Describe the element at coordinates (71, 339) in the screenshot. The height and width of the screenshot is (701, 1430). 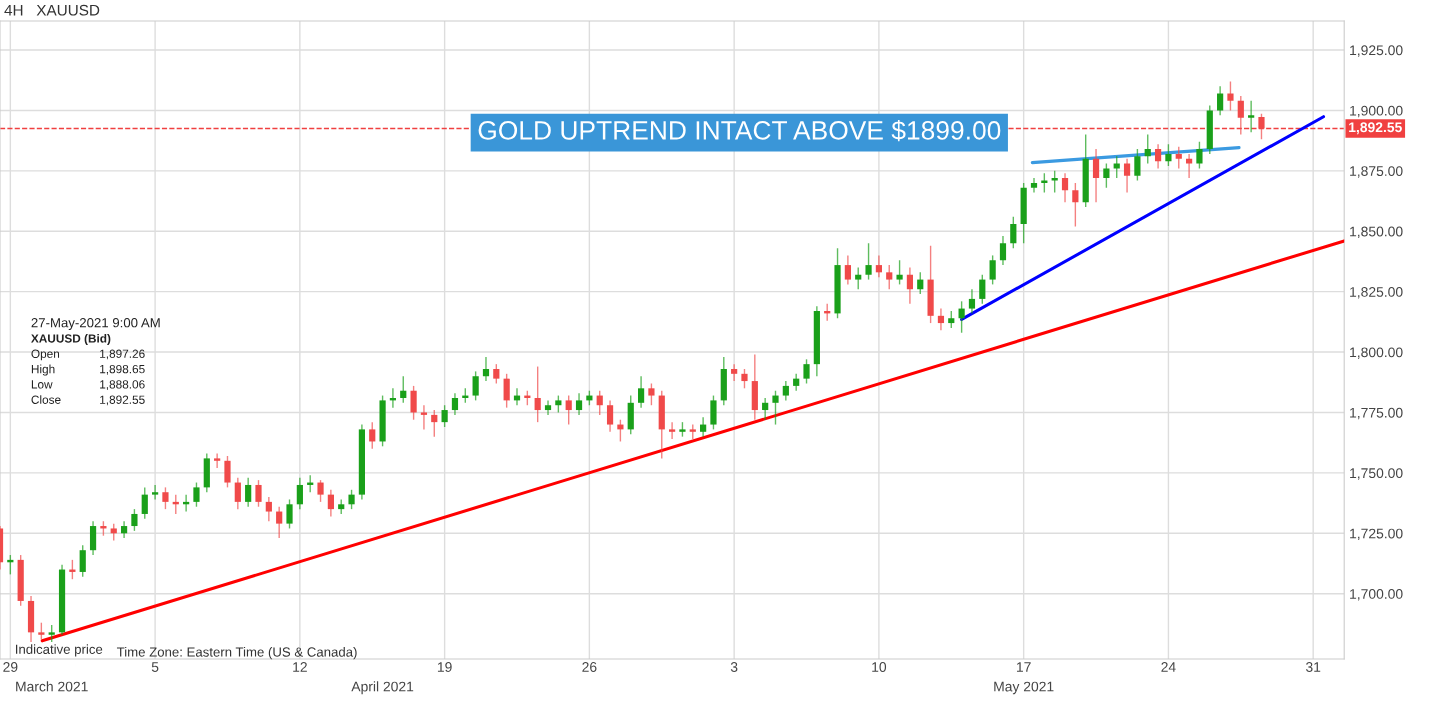
I see `annotation: XAUUSD (Bid)` at that location.